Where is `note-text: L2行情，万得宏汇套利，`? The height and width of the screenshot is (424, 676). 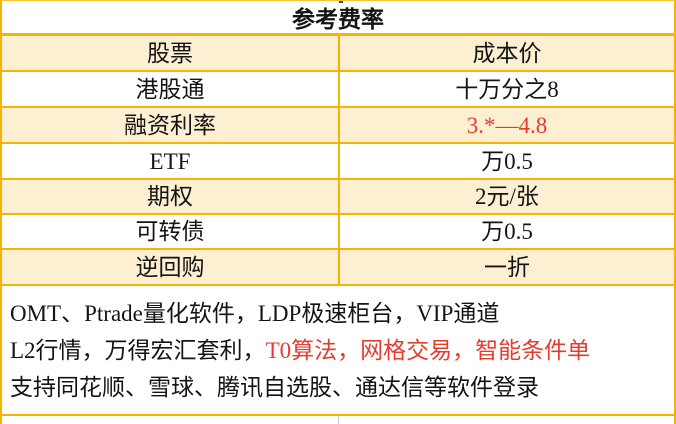 note-text: L2行情，万得宏汇套利， is located at coordinates (138, 350).